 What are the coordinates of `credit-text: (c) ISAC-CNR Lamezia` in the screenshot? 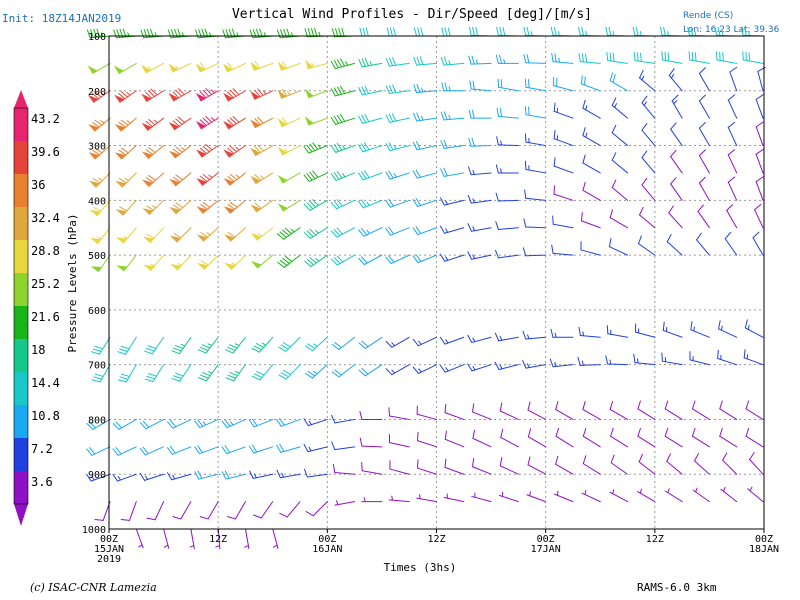 It's located at (93, 587).